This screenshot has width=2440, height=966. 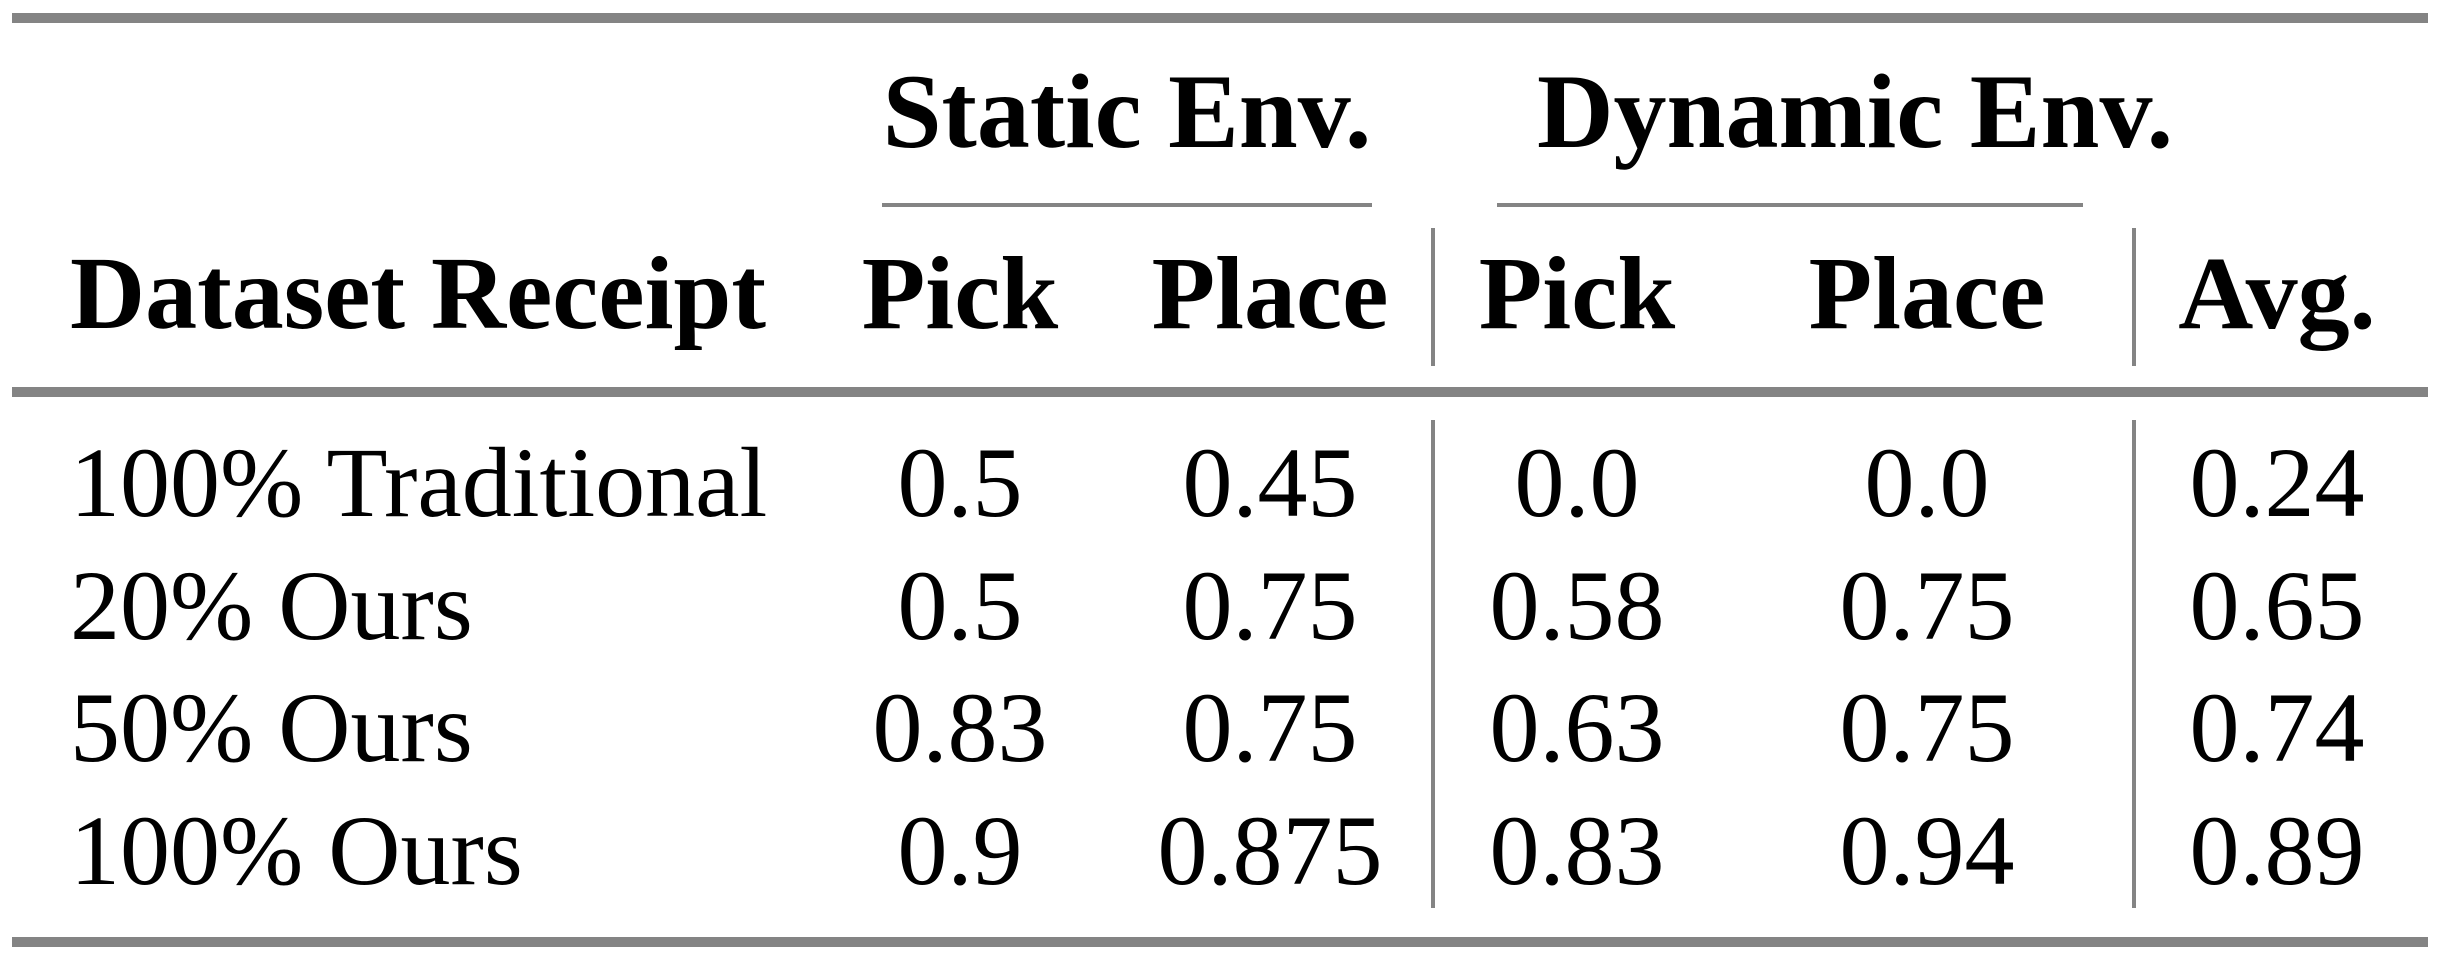 I want to click on mid-rule, so click(x=1220, y=392).